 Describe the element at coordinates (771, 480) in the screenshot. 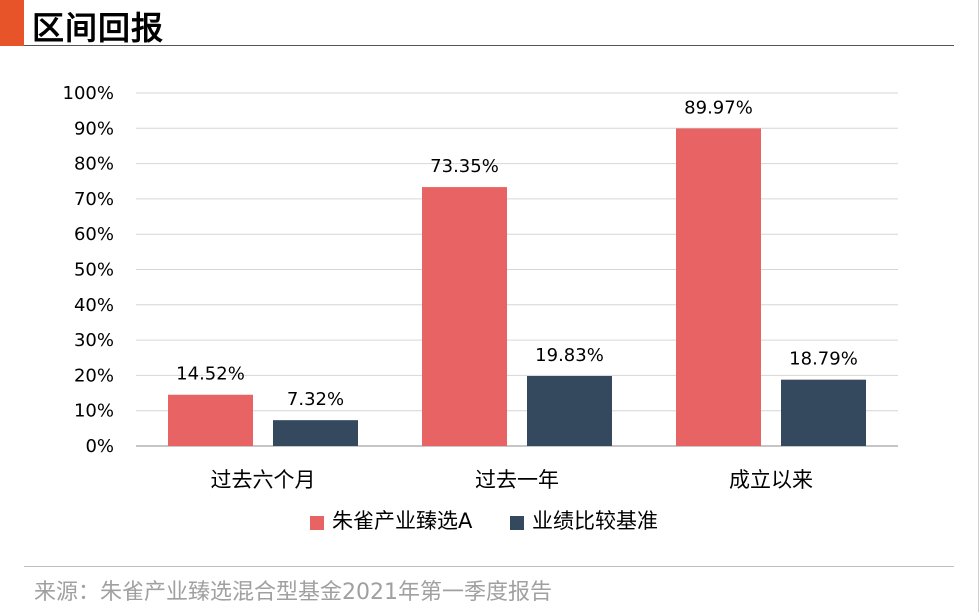

I see `x-tick-label: 成立以来` at that location.